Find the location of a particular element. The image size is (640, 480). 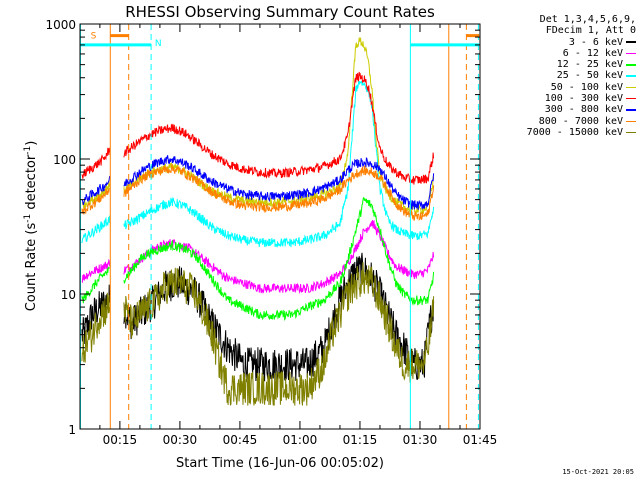

x-tick-label-6: 01:45 is located at coordinates (480, 440).